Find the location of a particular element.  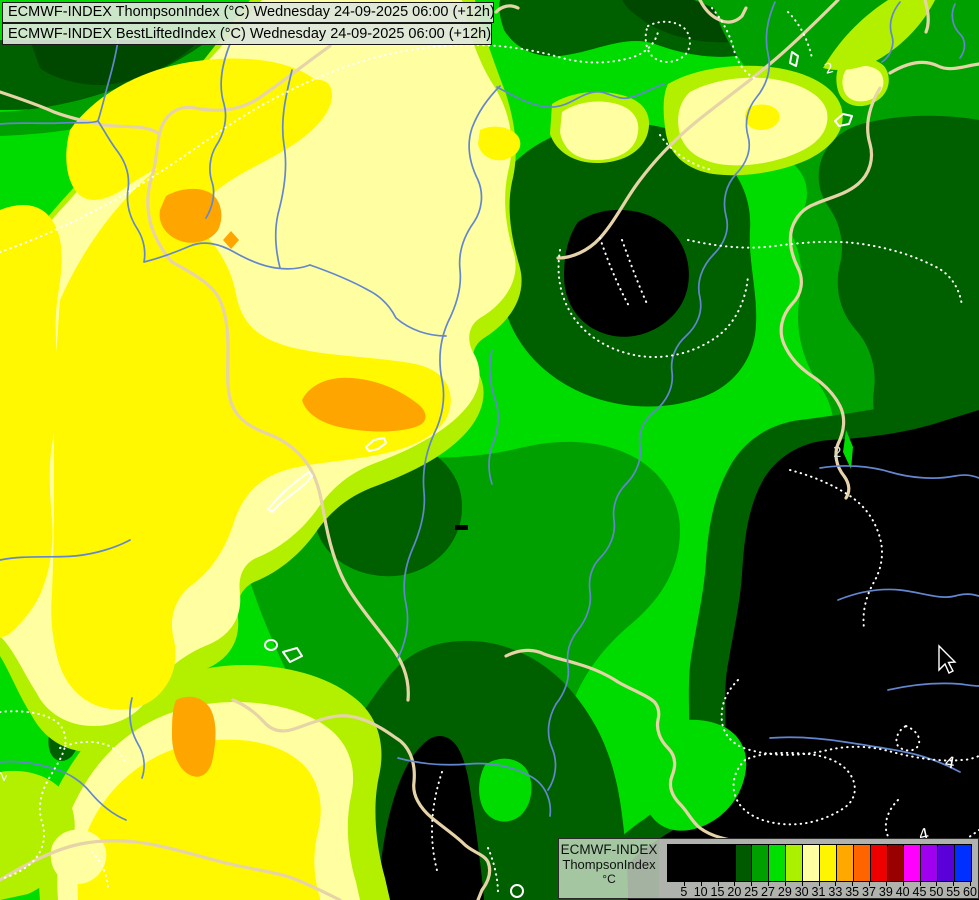

border-ne-fragment is located at coordinates (933, 67).